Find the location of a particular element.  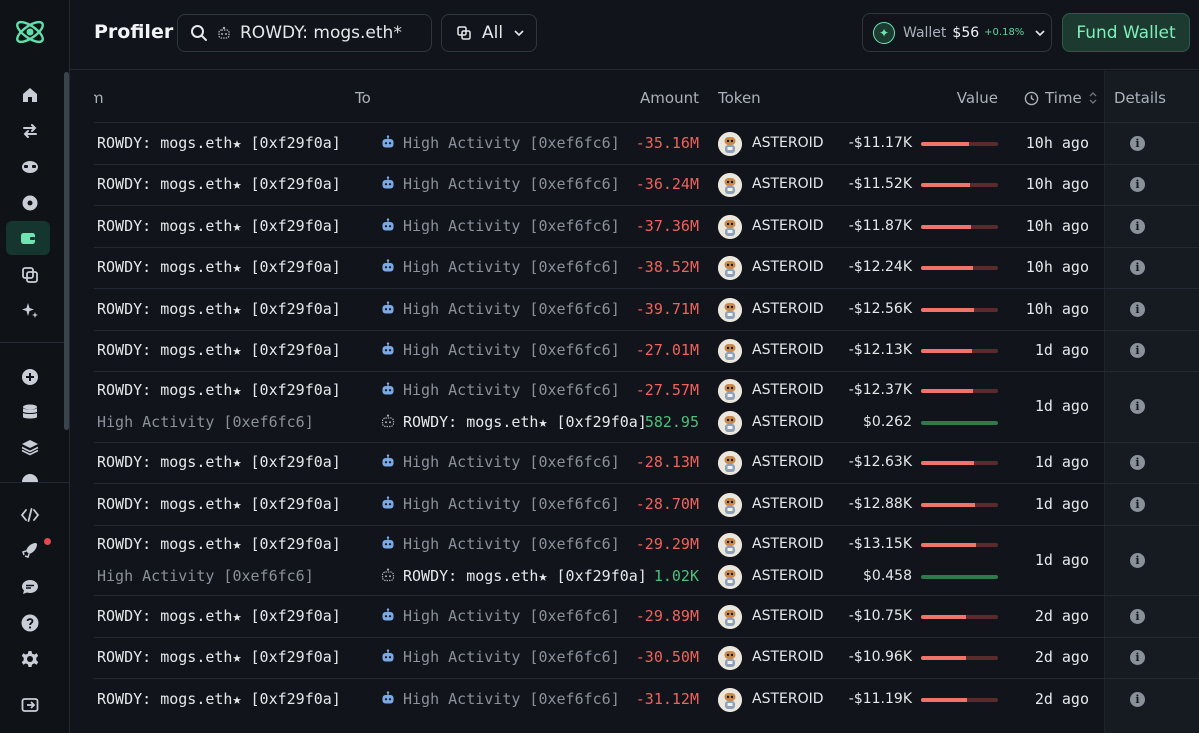

search-input: ROWDY: mogs.eth* is located at coordinates (304, 33).